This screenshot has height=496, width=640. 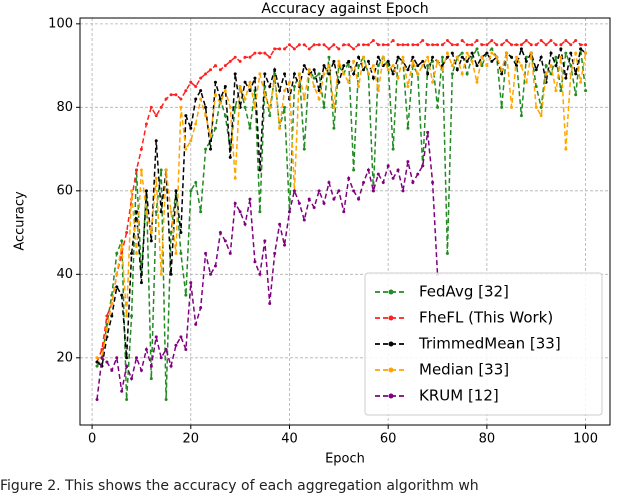 What do you see at coordinates (92, 439) in the screenshot?
I see `x-tick-label: 0` at bounding box center [92, 439].